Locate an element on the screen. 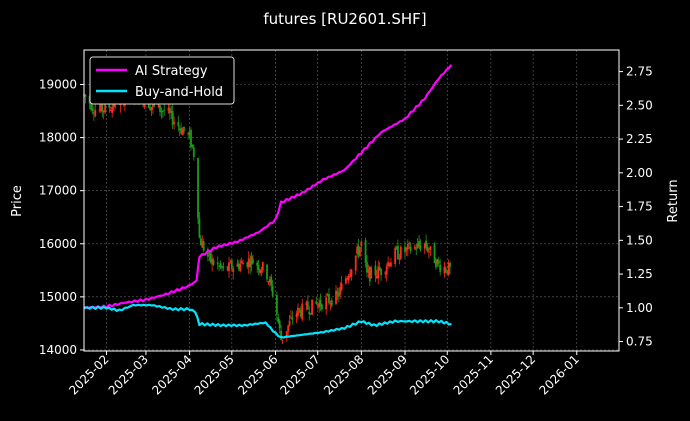 The image size is (690, 421). y-right-tick-label: 1.25 is located at coordinates (639, 274).